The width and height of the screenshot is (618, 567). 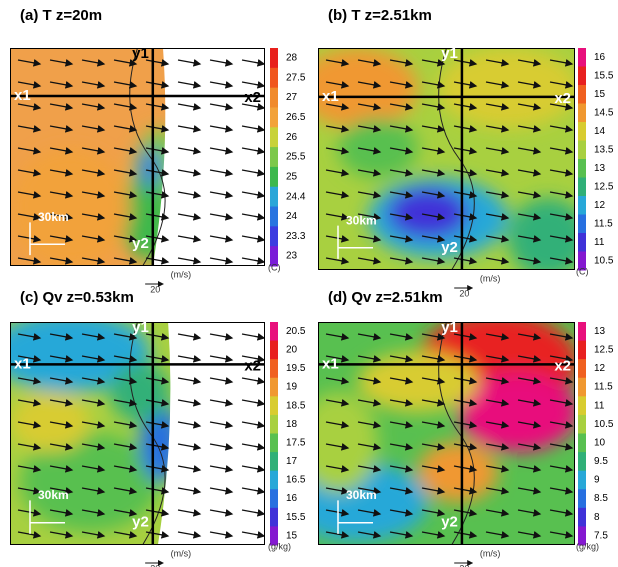 What do you see at coordinates (296, 157) in the screenshot?
I see `colorbar-tick-label: 25.5` at bounding box center [296, 157].